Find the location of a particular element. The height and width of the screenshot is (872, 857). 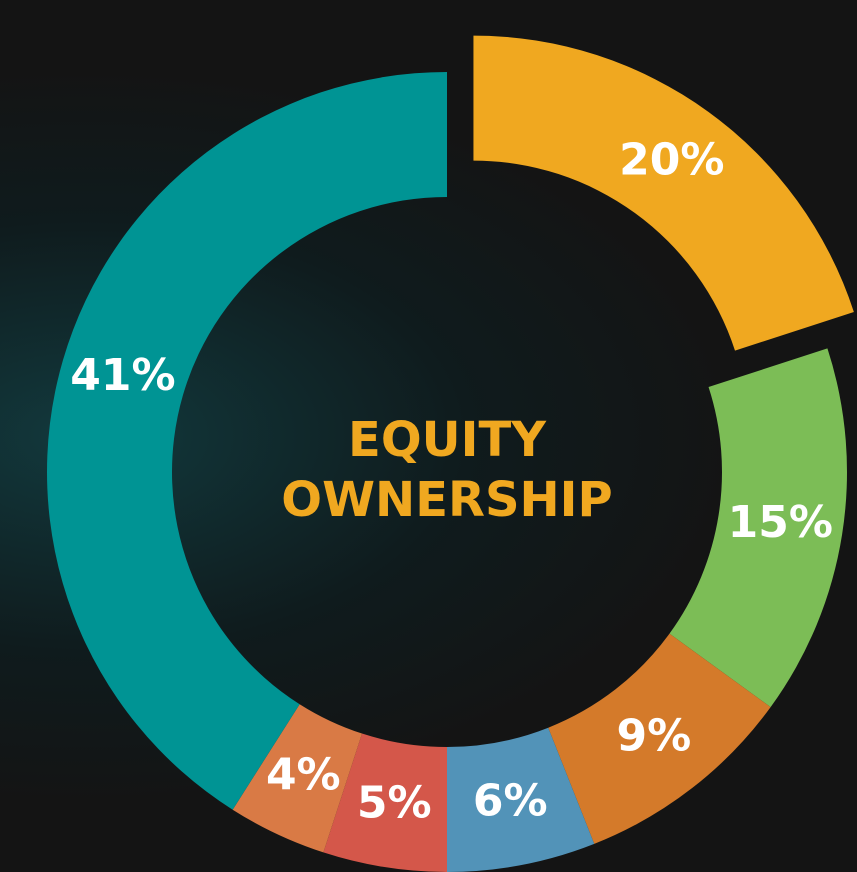

data-label: 15% is located at coordinates (780, 522).